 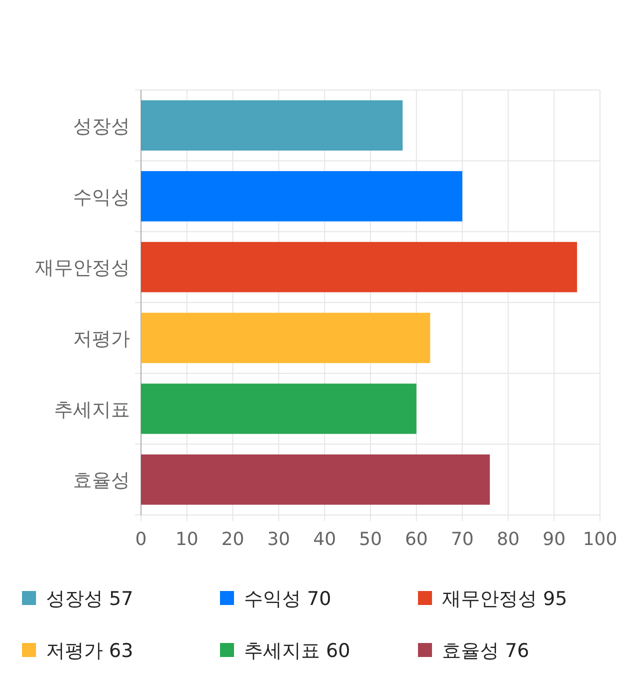 I want to click on x-tick-label: 10, so click(x=186, y=539).